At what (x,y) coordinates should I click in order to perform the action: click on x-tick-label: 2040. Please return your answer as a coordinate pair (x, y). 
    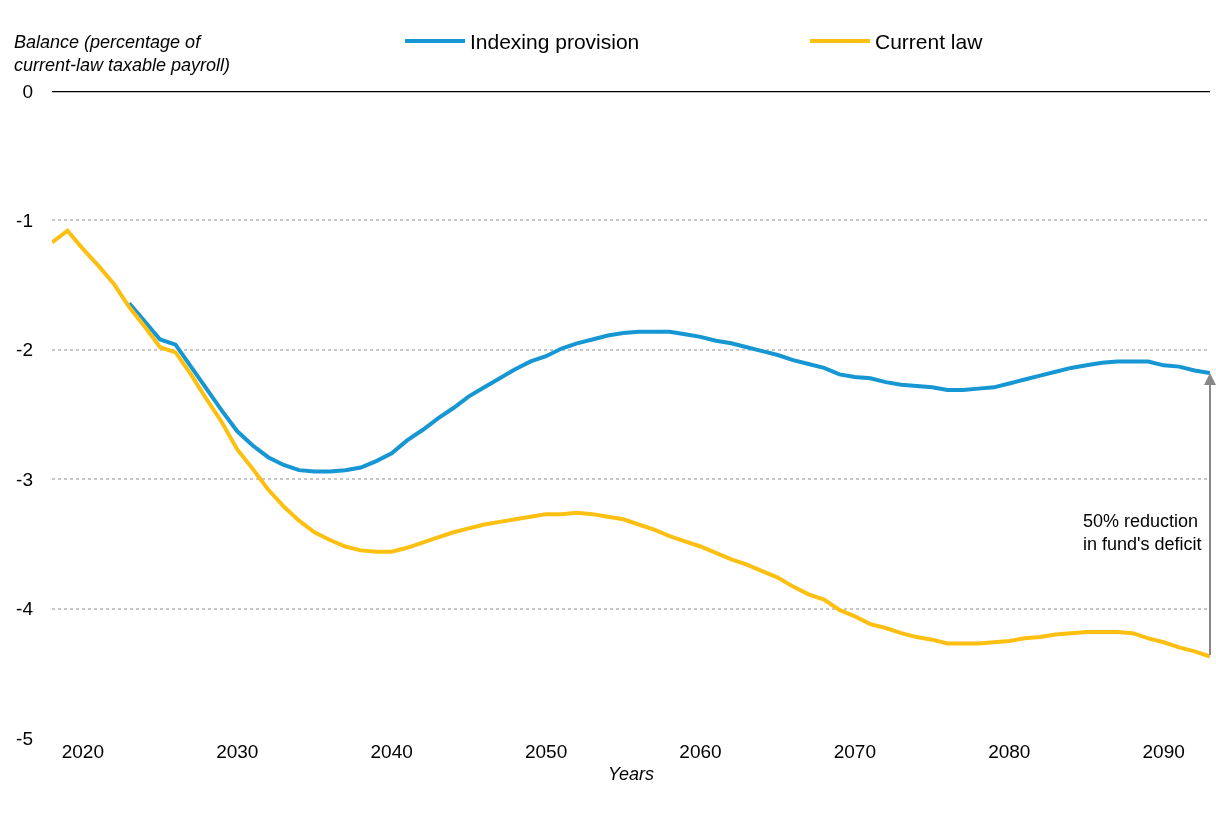
    Looking at the image, I should click on (391, 751).